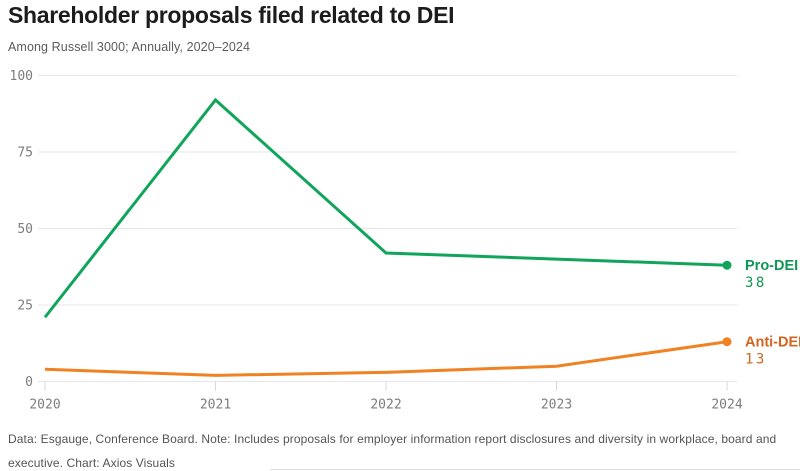  What do you see at coordinates (29, 382) in the screenshot?
I see `y-axis-label: 0` at bounding box center [29, 382].